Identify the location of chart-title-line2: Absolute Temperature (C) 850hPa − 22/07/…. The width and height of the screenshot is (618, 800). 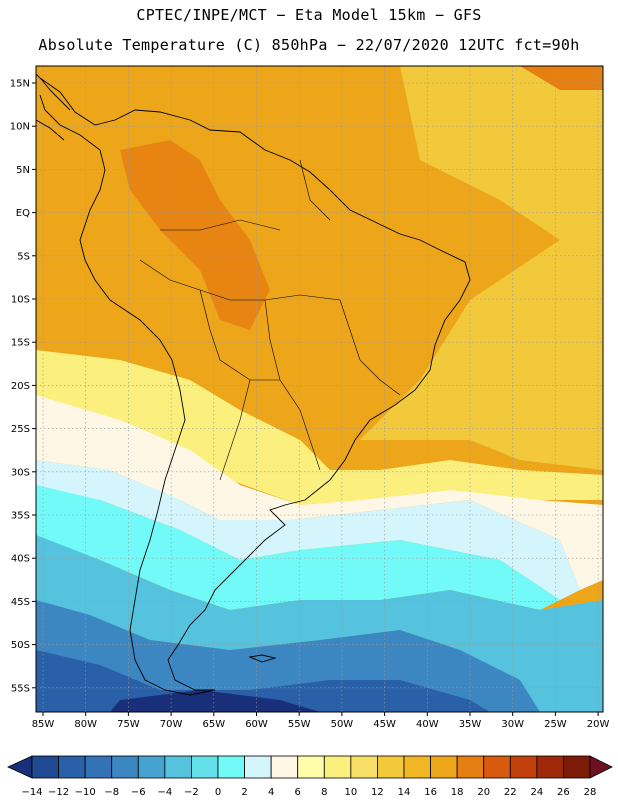
(309, 45).